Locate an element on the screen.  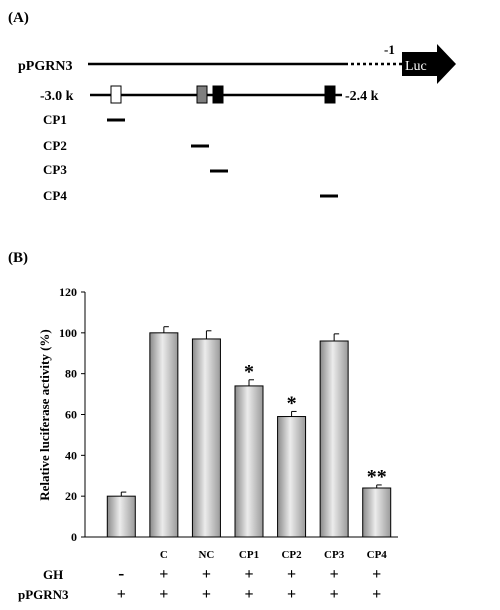
x-tick-label: CP2 is located at coordinates (291, 555).